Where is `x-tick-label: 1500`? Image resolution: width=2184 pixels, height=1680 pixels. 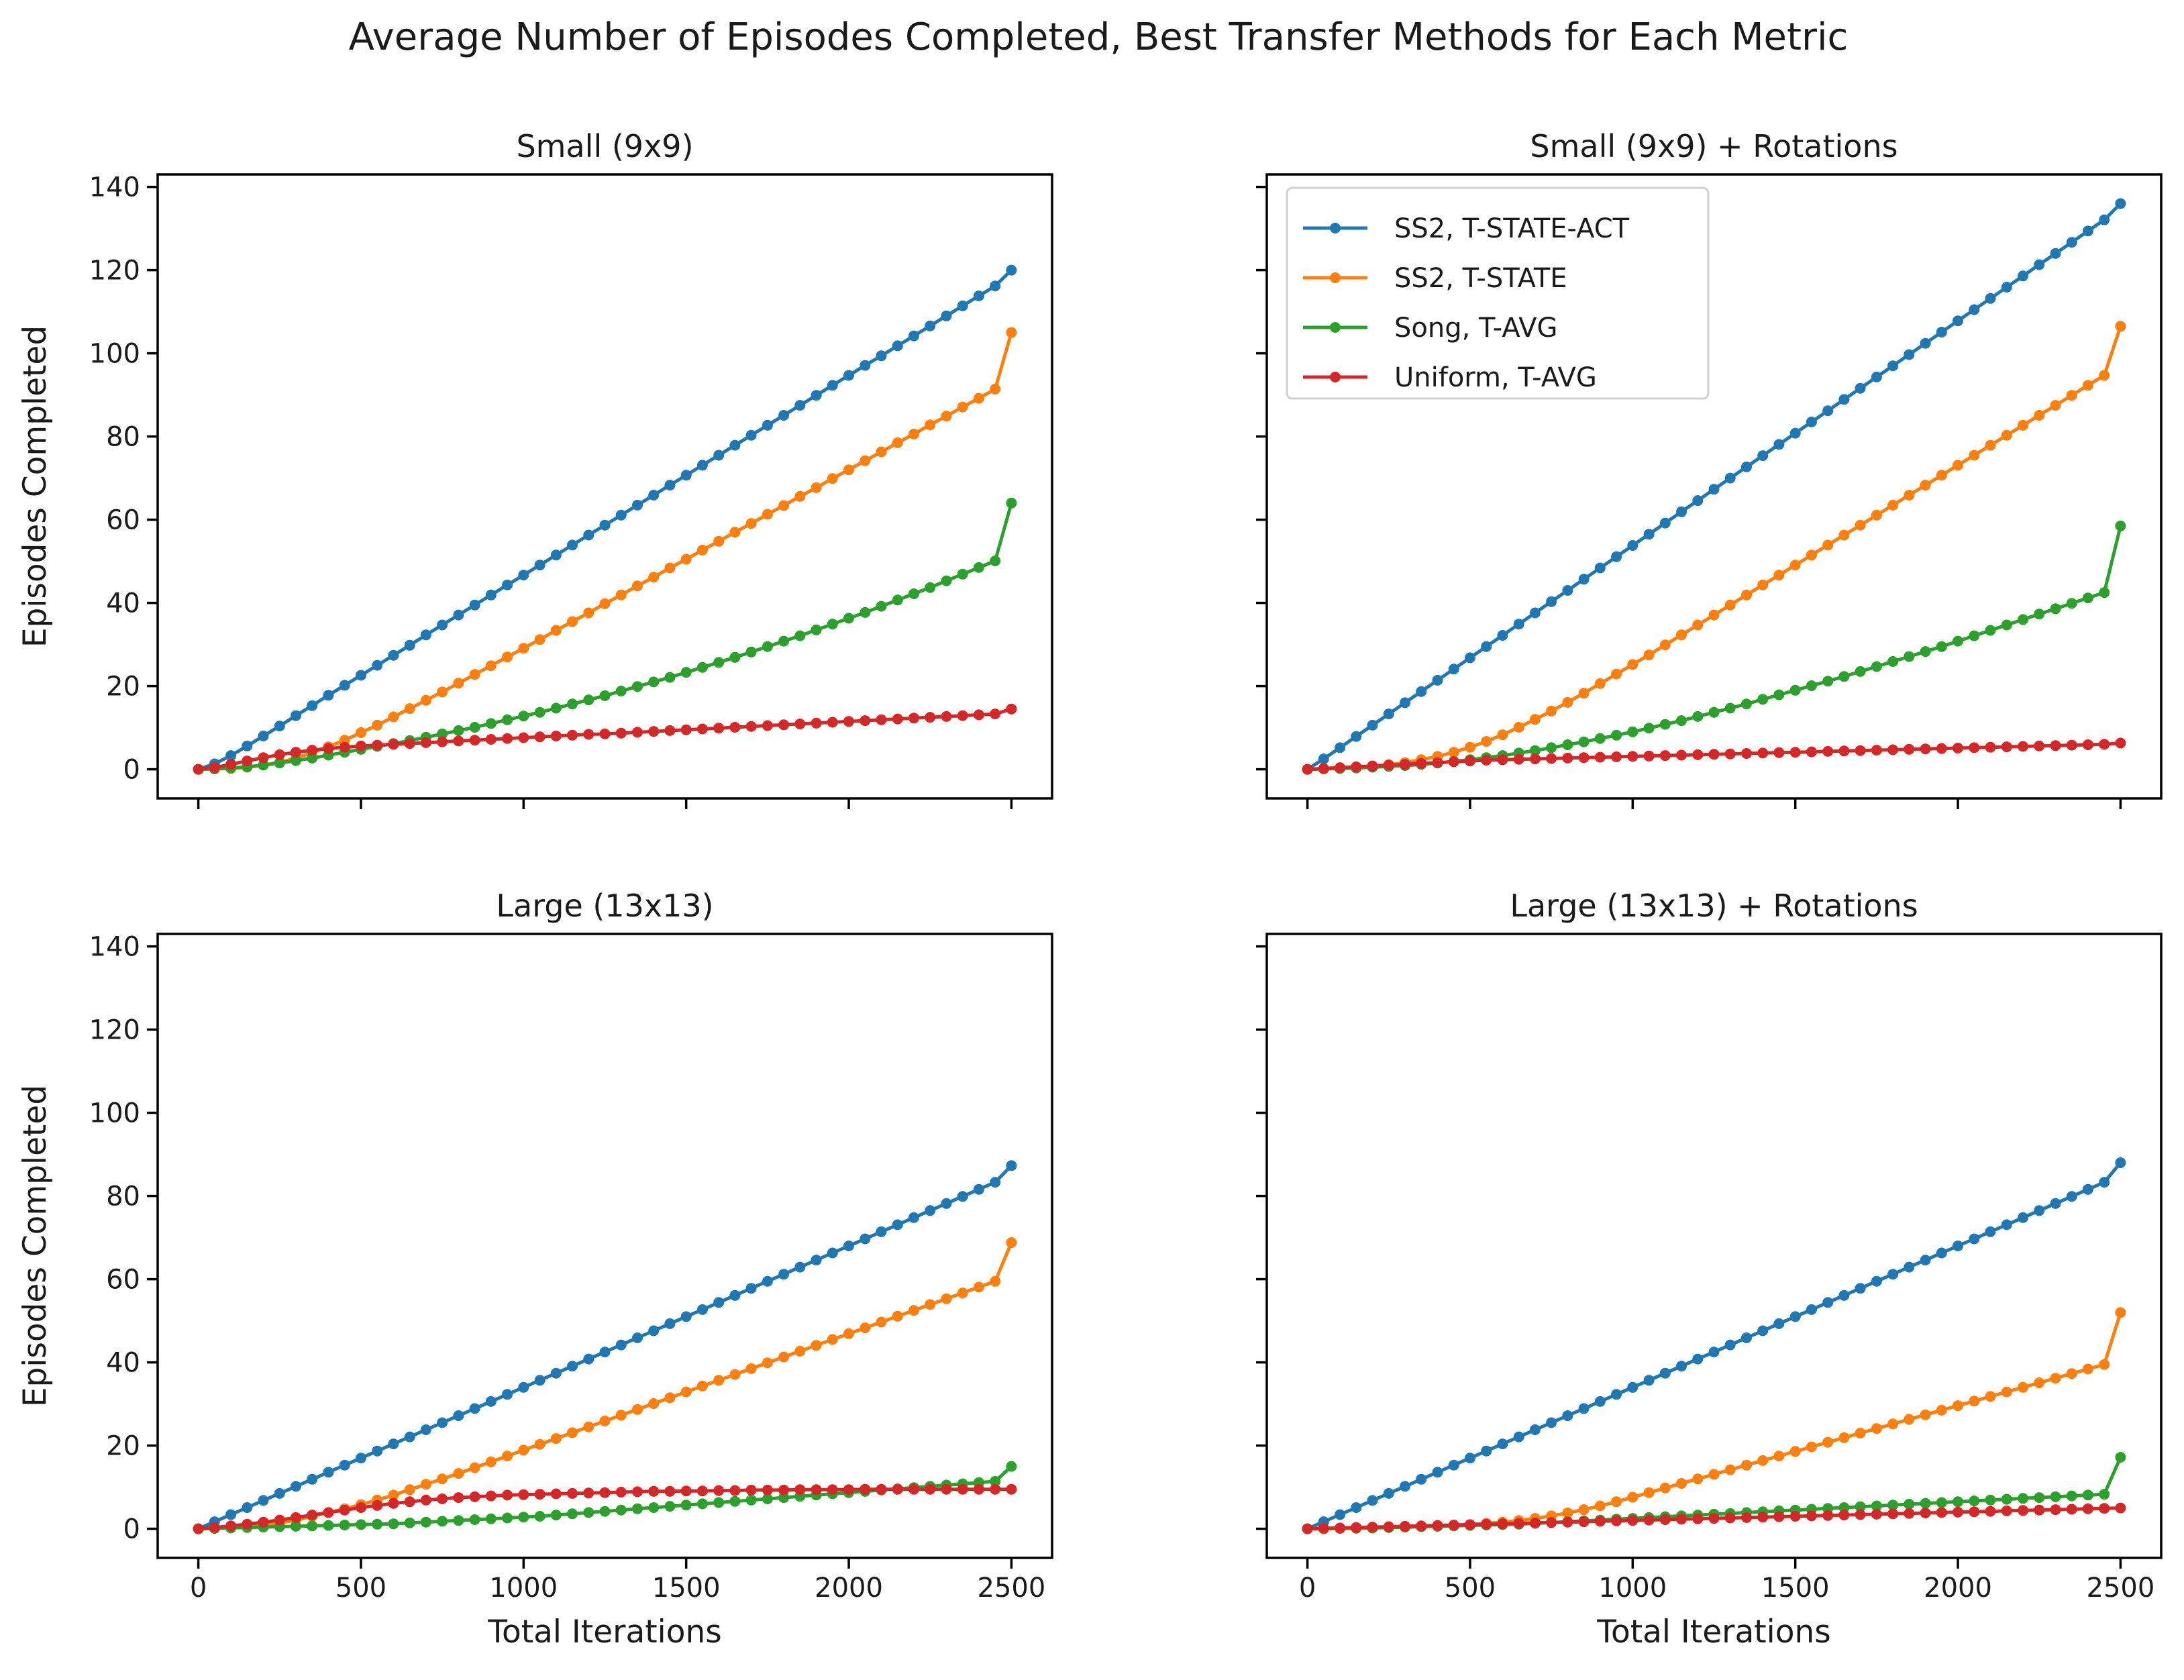
x-tick-label: 1500 is located at coordinates (1796, 1589).